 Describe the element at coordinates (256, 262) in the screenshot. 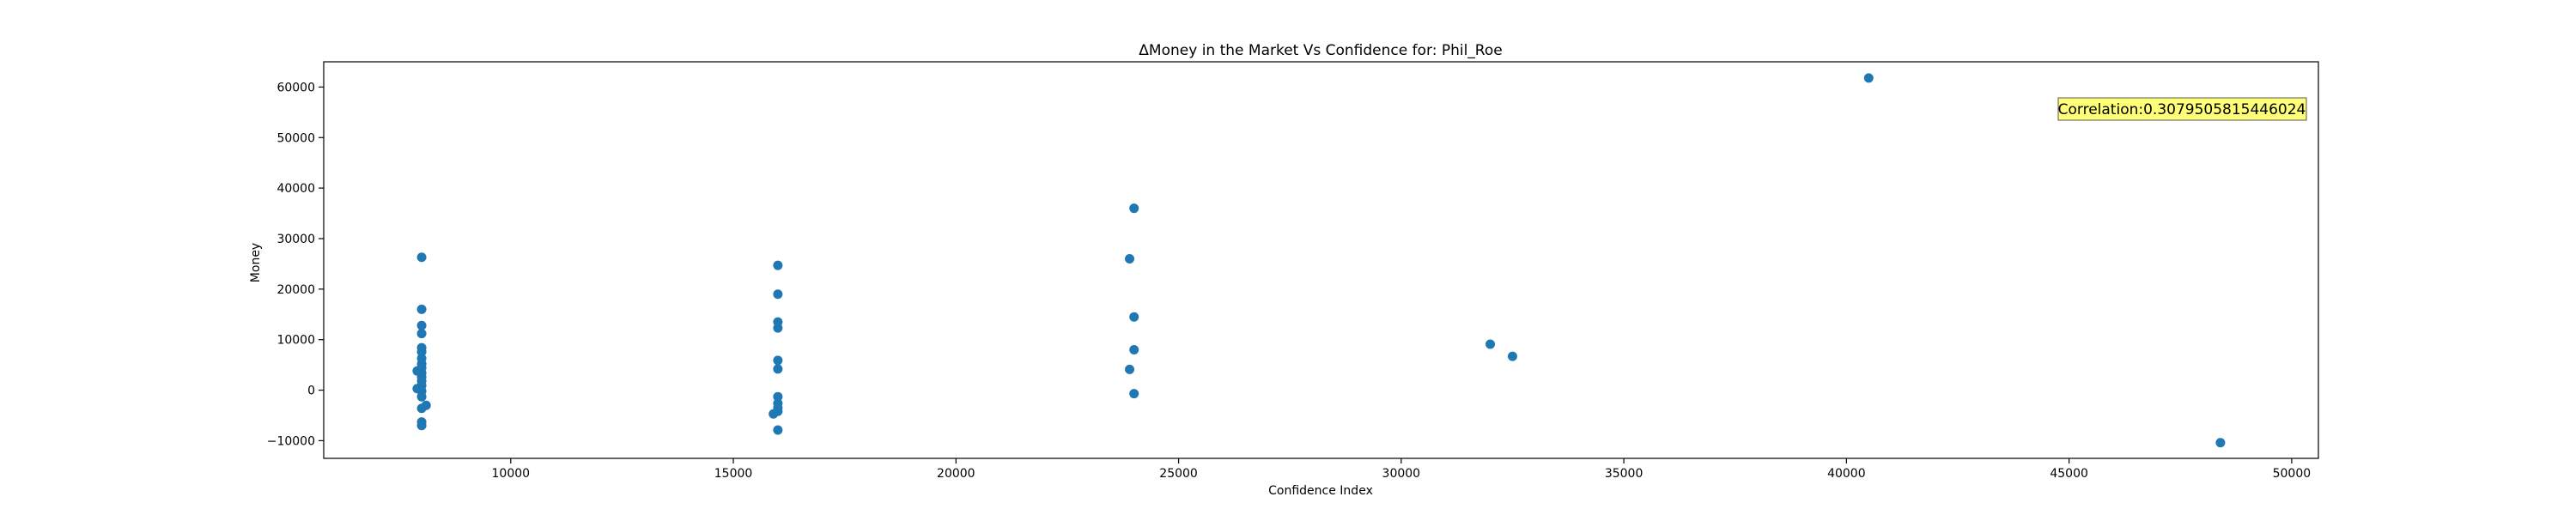

I see `y-axis-label: Money` at that location.